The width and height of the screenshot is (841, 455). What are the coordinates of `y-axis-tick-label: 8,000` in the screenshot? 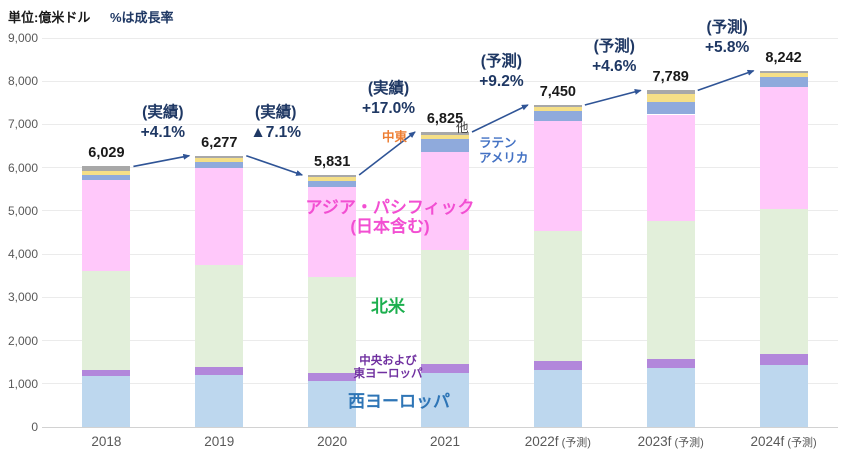 It's located at (22, 81).